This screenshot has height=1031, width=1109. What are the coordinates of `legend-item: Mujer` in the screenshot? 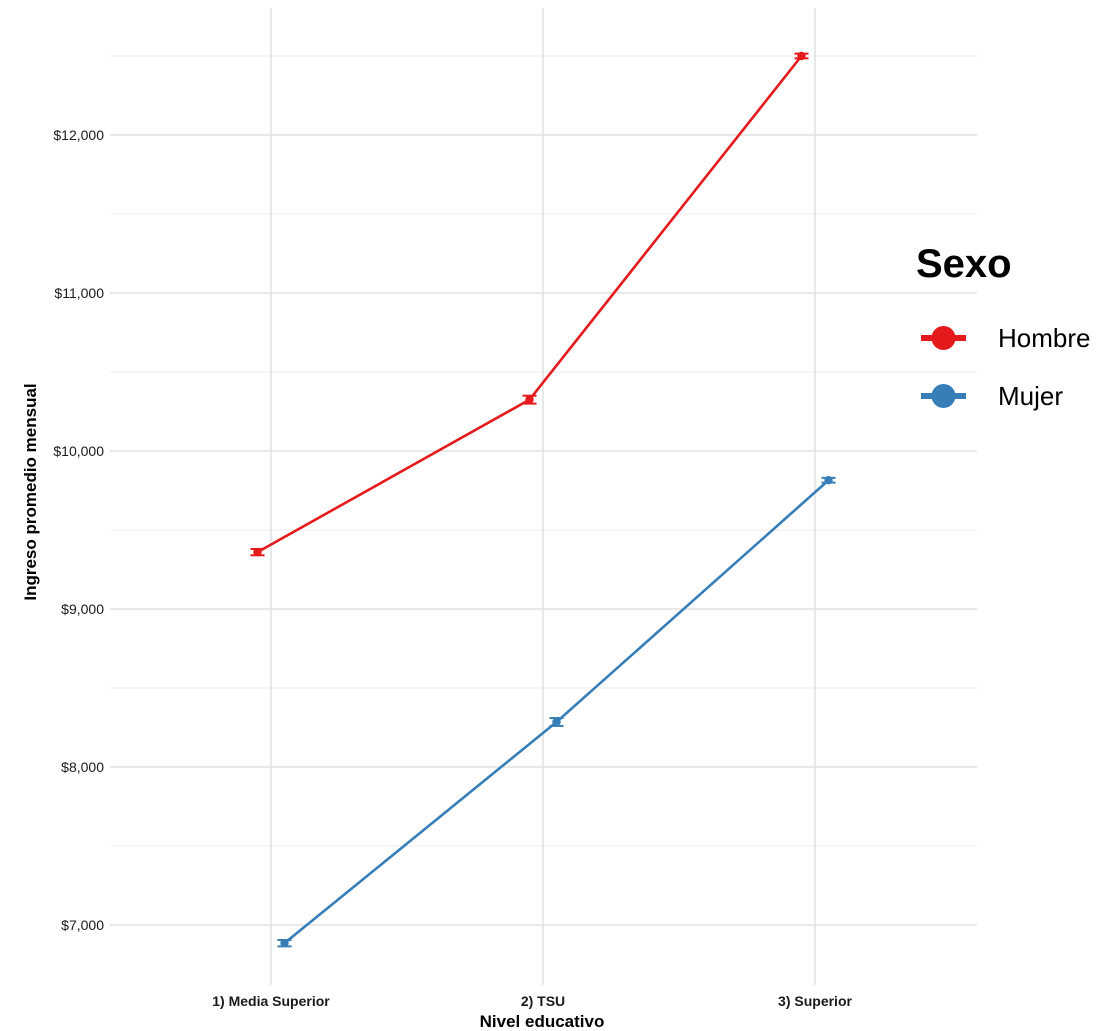 It's located at (992, 396).